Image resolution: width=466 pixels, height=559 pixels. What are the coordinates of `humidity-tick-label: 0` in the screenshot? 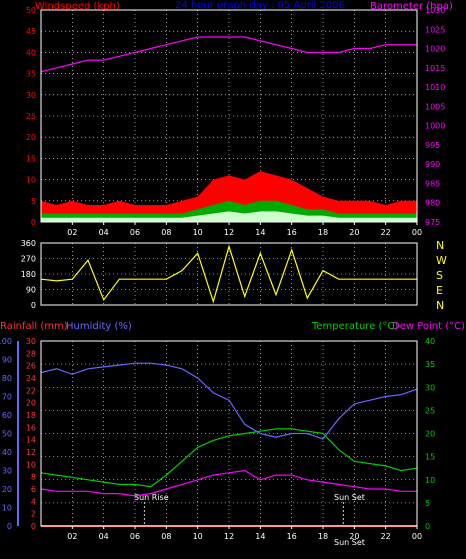 It's located at (9, 526).